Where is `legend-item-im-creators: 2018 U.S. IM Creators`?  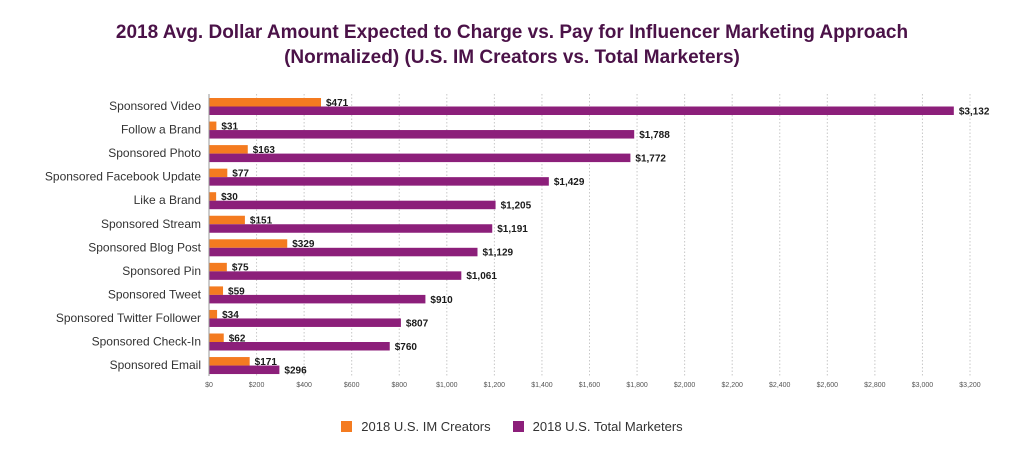 legend-item-im-creators: 2018 U.S. IM Creators is located at coordinates (416, 426).